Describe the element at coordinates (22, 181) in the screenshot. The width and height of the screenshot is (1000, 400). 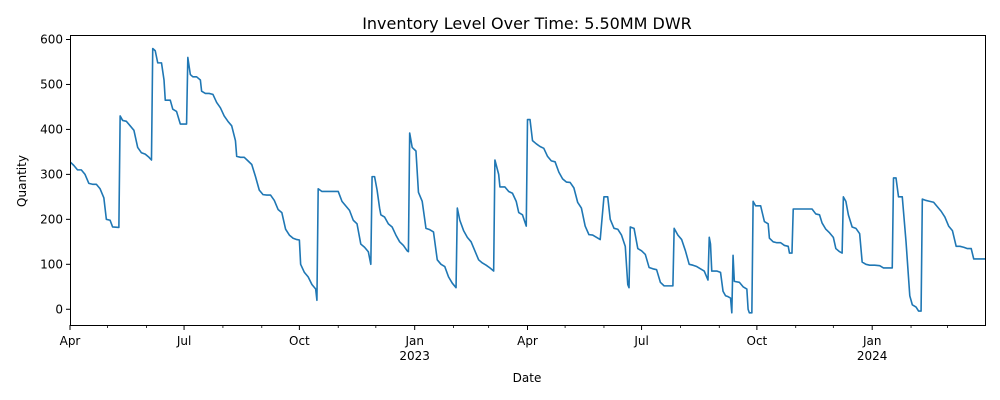
I see `y-axis-label: Quantity` at that location.